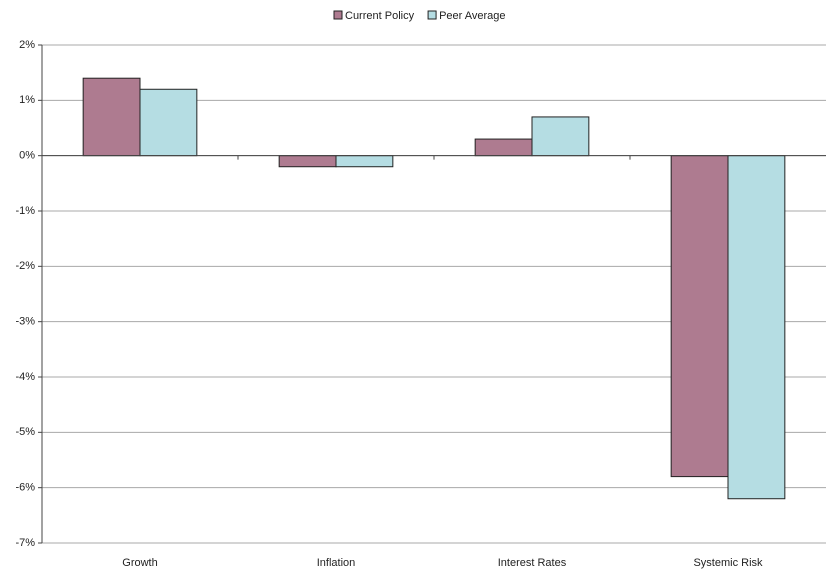 The image size is (828, 572). I want to click on y-tick-label: -6%, so click(25, 488).